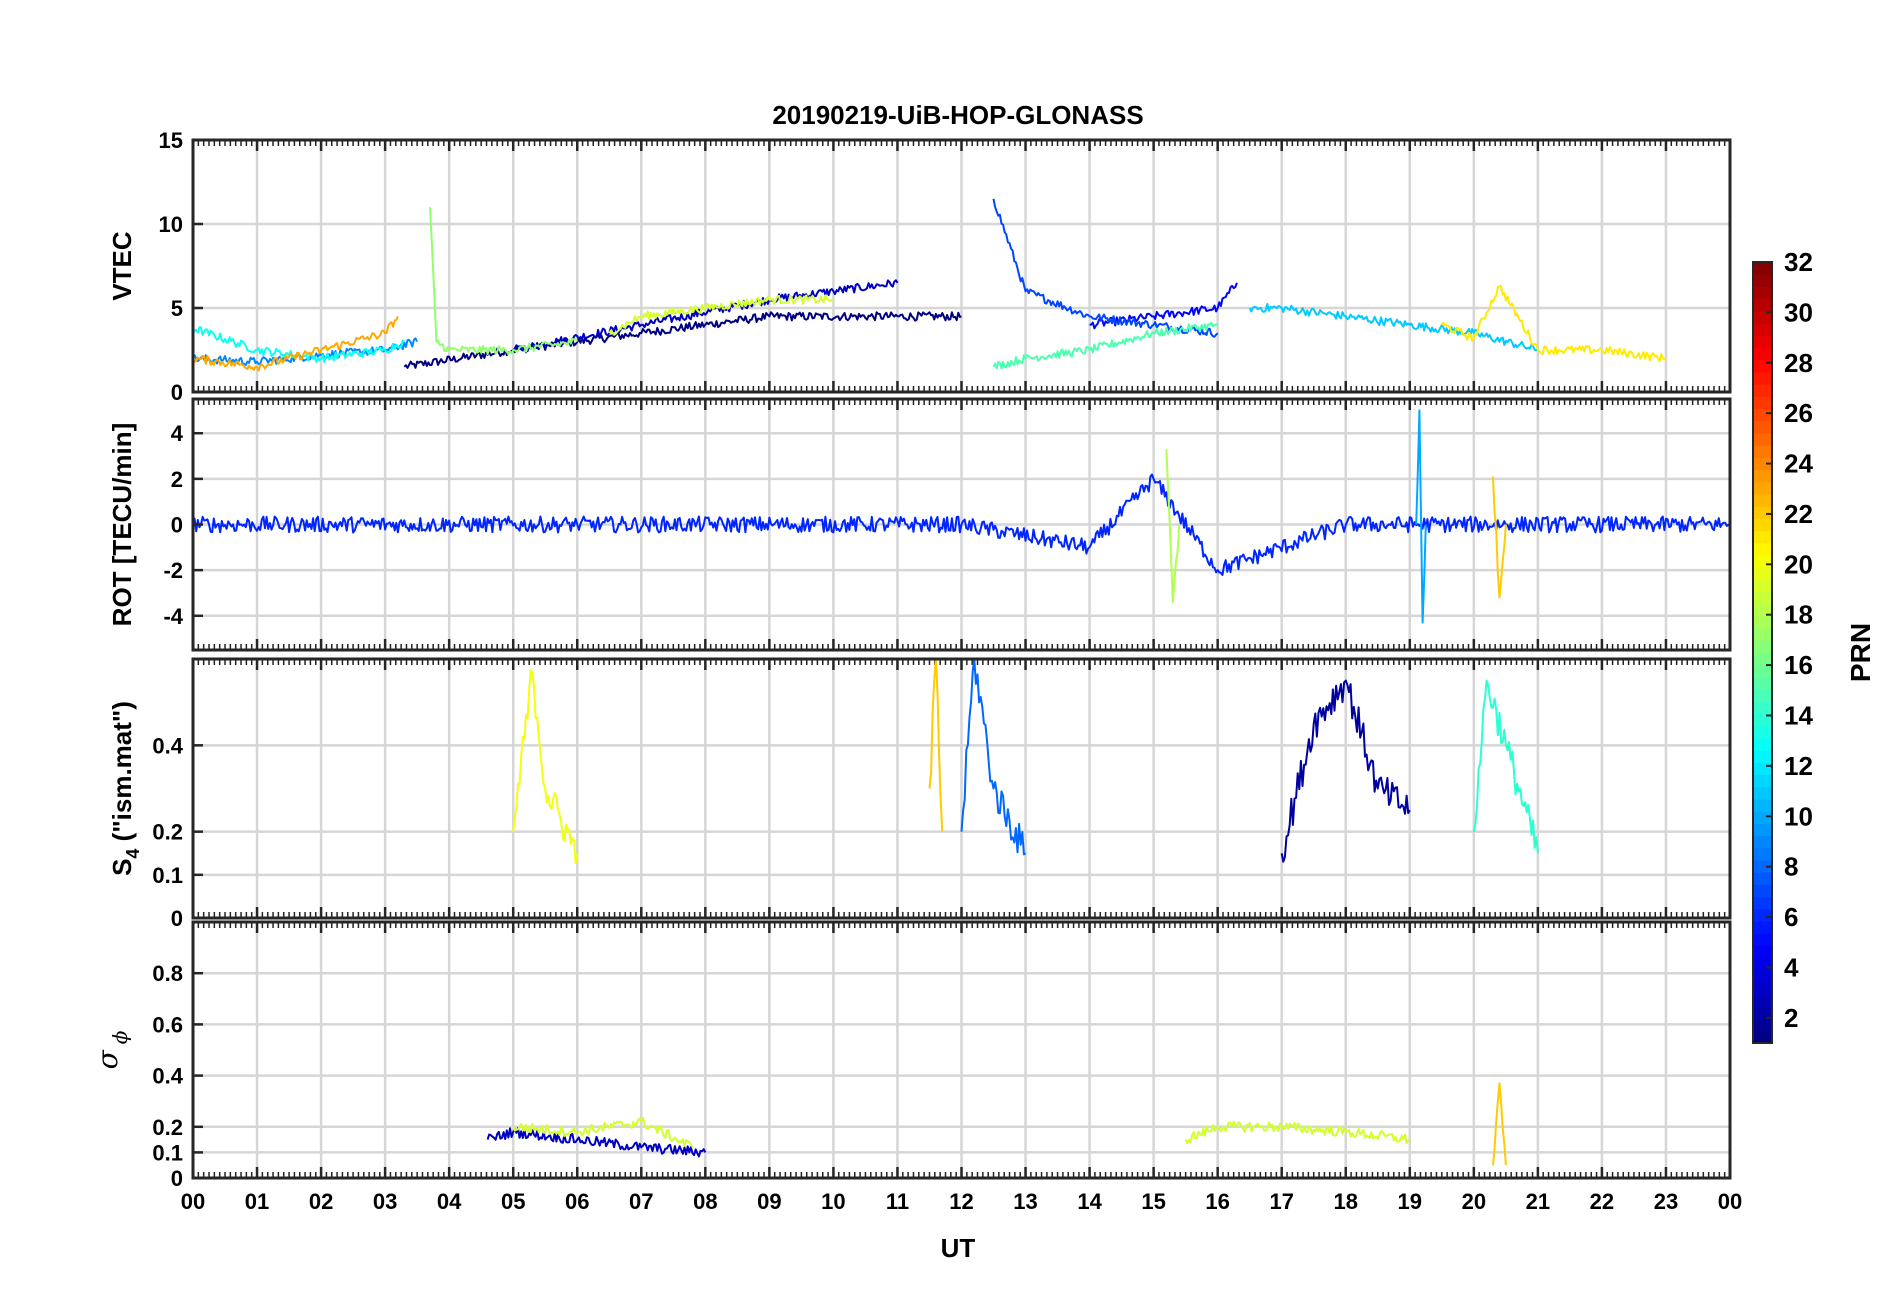 The height and width of the screenshot is (1292, 1902). What do you see at coordinates (769, 1201) in the screenshot?
I see `x-tick-label: 09` at bounding box center [769, 1201].